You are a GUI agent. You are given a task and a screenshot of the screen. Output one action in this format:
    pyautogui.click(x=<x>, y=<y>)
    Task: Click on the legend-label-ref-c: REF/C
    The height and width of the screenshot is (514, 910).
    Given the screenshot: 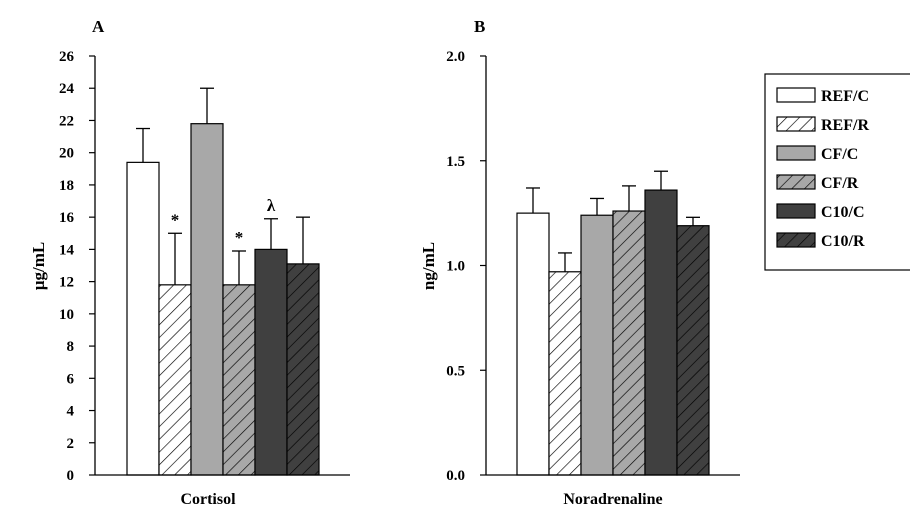 What is the action you would take?
    pyautogui.click(x=845, y=96)
    